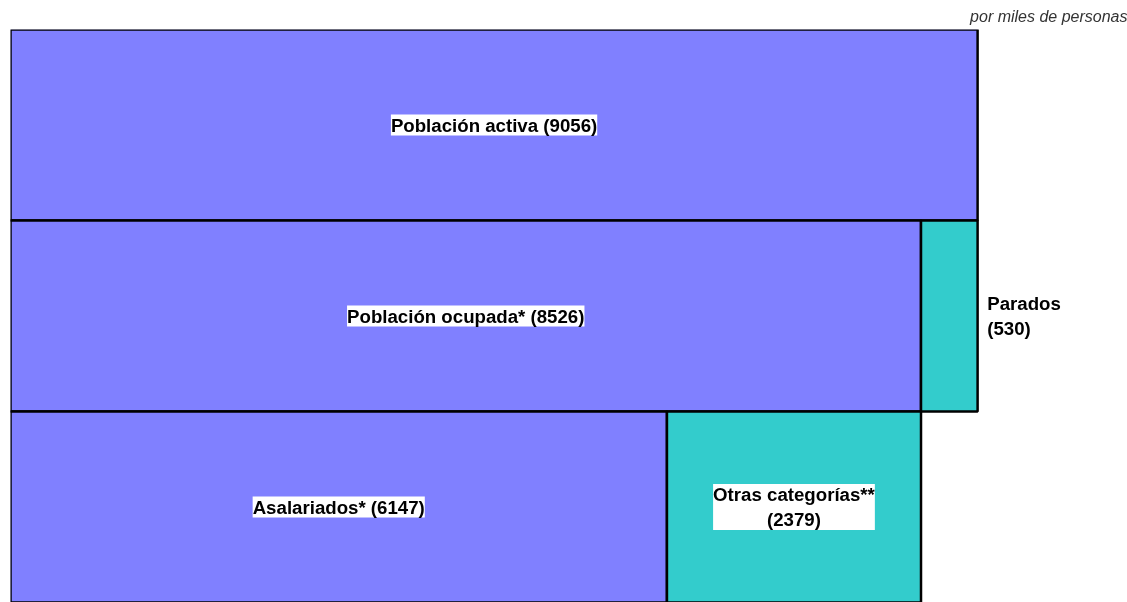 This screenshot has width=1127, height=602. I want to click on data-label: Población ocupada* (8526), so click(466, 316).